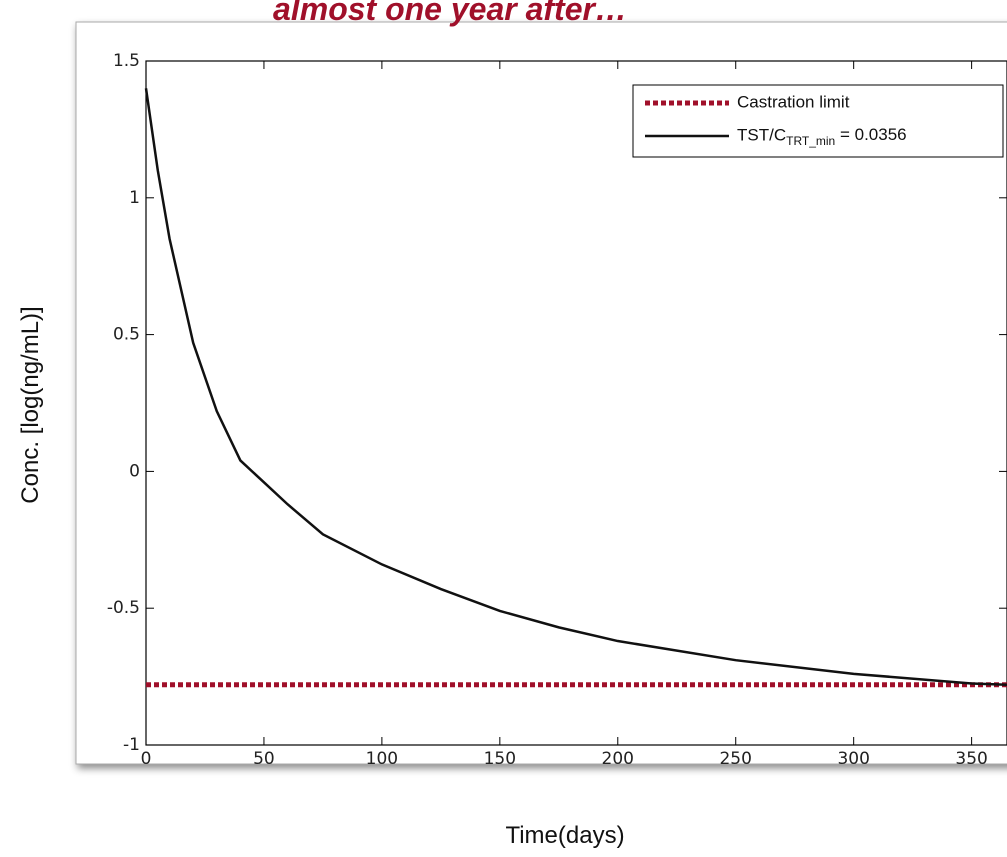 This screenshot has width=1007, height=857. What do you see at coordinates (382, 759) in the screenshot?
I see `x-tick-label: 100` at bounding box center [382, 759].